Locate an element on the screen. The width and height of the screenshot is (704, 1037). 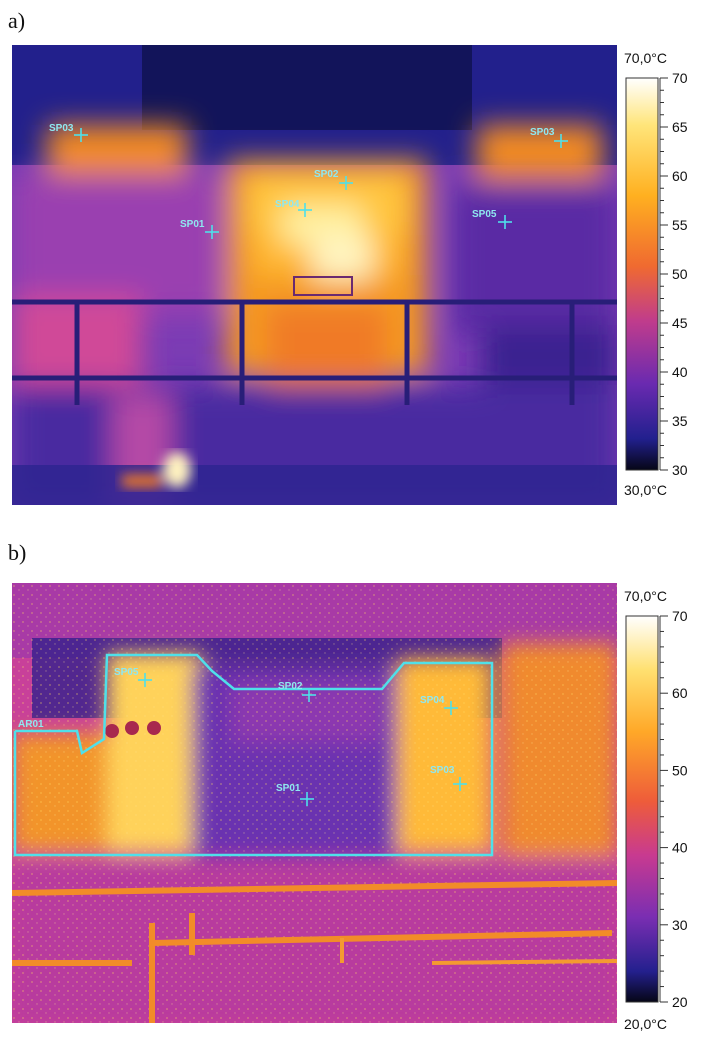
scale-a-tick-label: 60 is located at coordinates (680, 176).